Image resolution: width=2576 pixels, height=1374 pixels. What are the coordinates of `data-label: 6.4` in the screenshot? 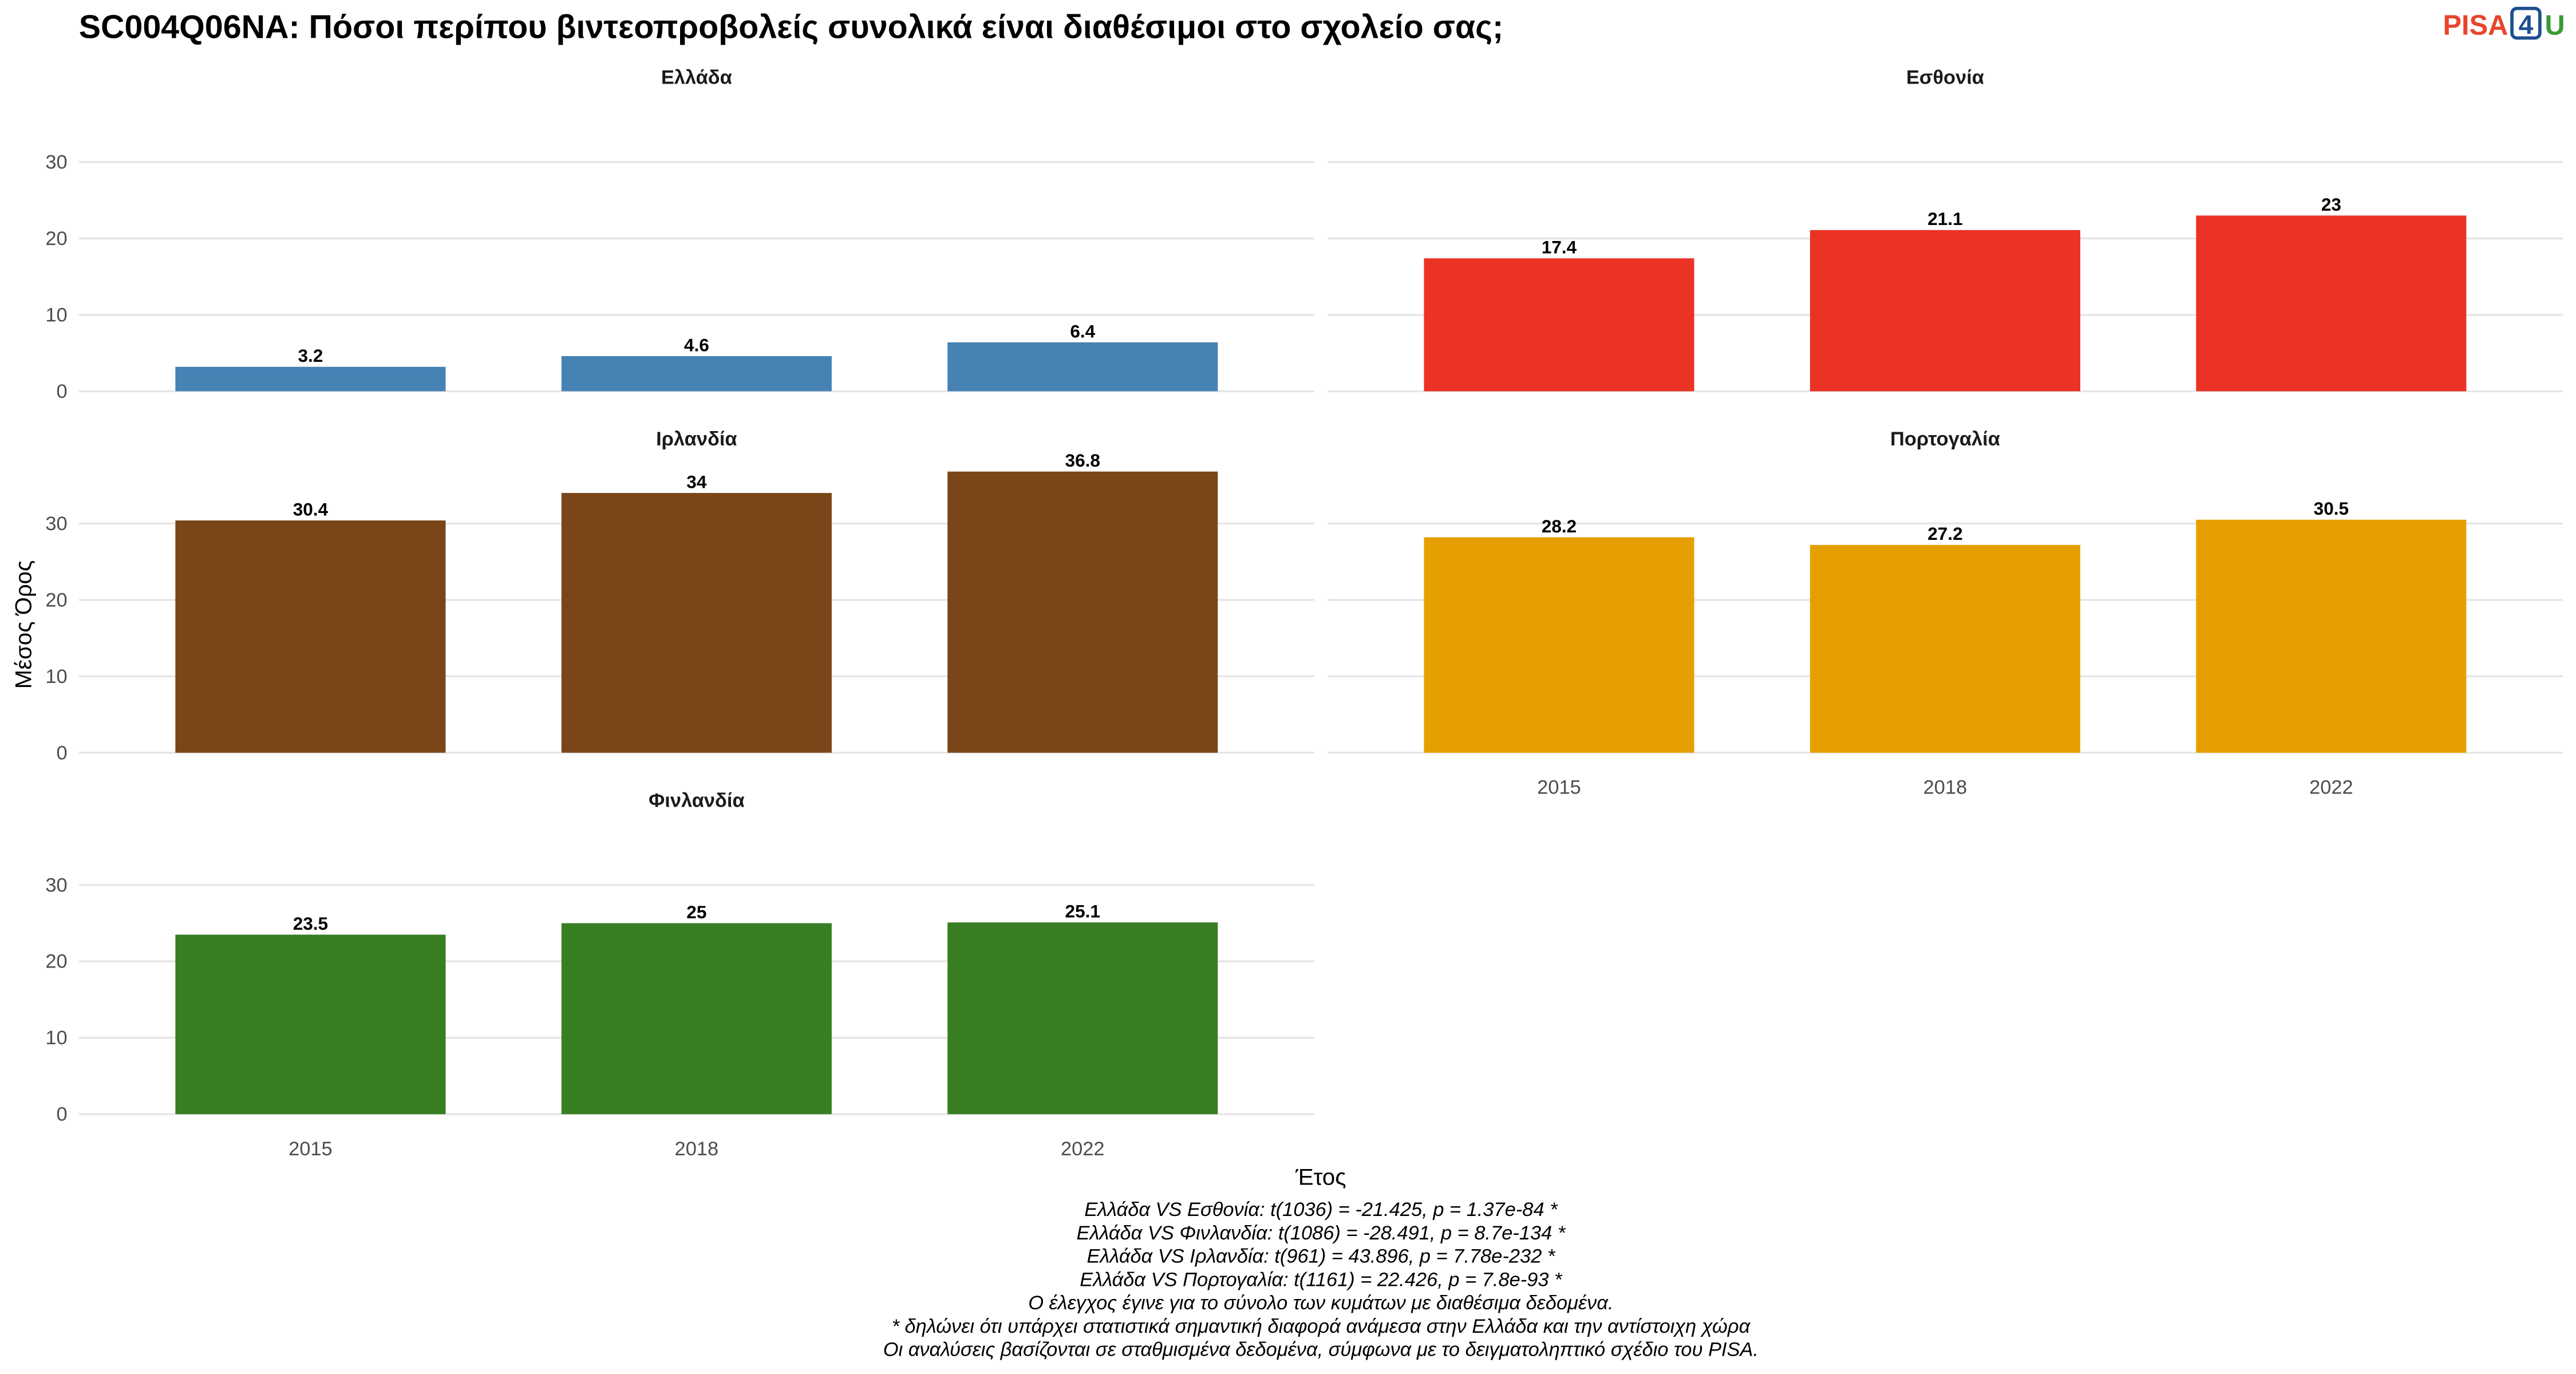 It's located at (1082, 331).